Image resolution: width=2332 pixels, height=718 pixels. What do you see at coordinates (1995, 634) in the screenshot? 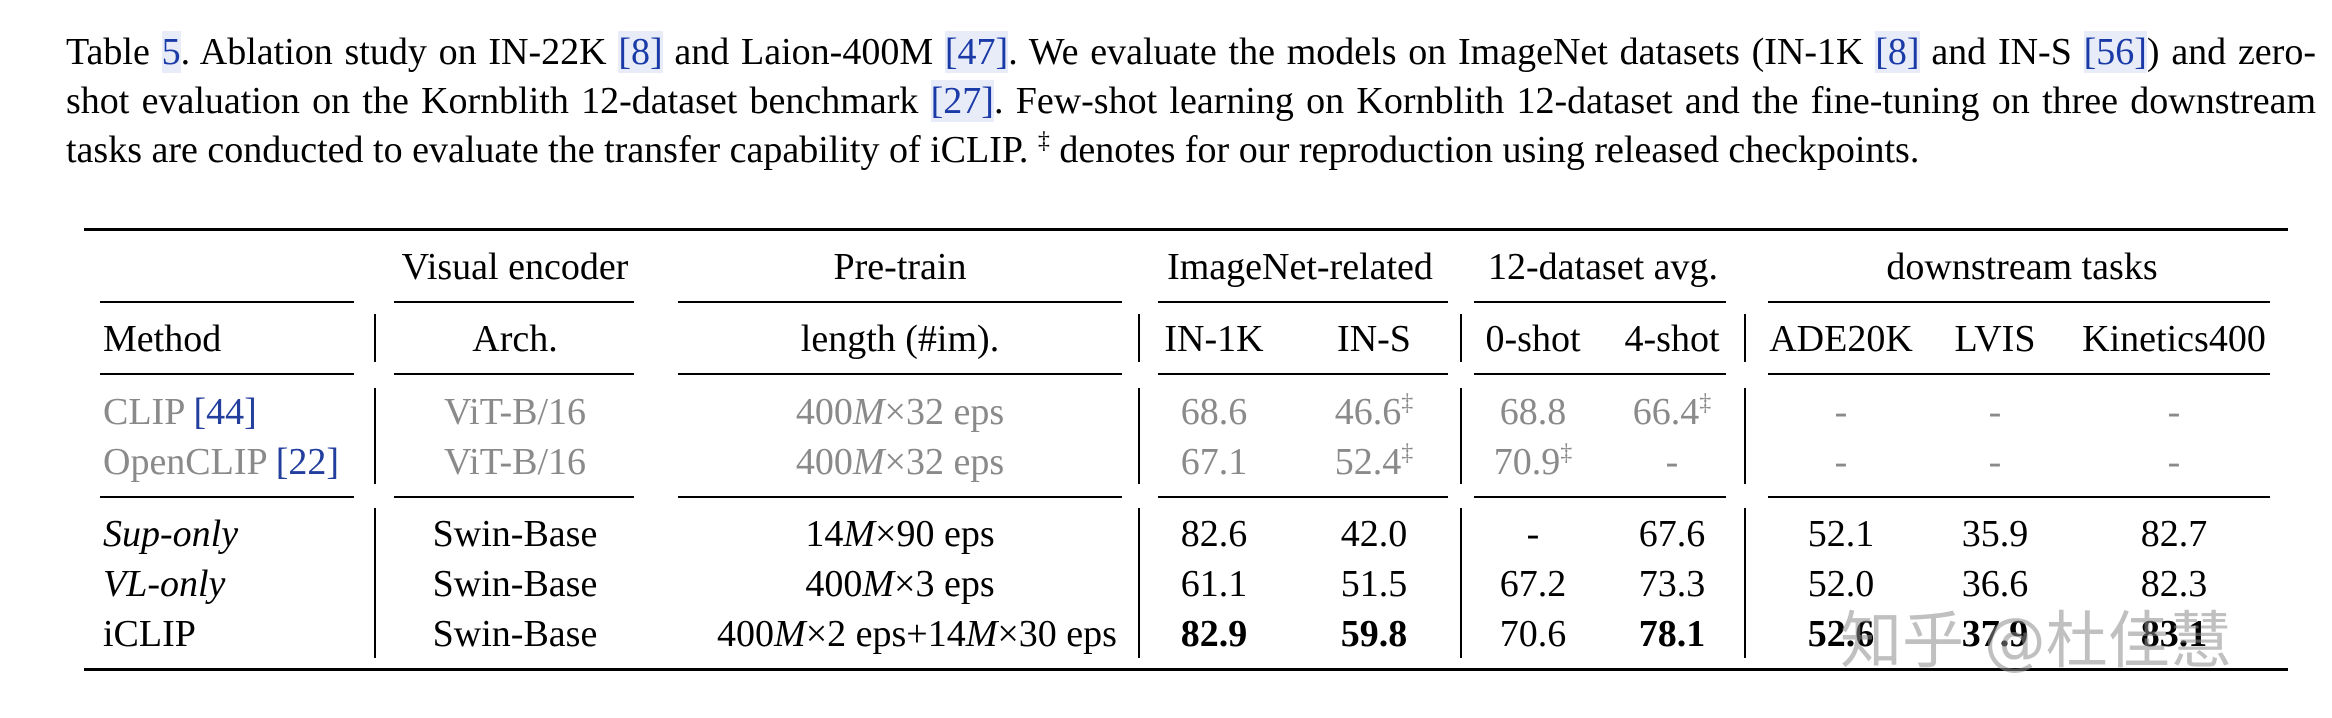
I see `lvis-cell: 37.9` at bounding box center [1995, 634].